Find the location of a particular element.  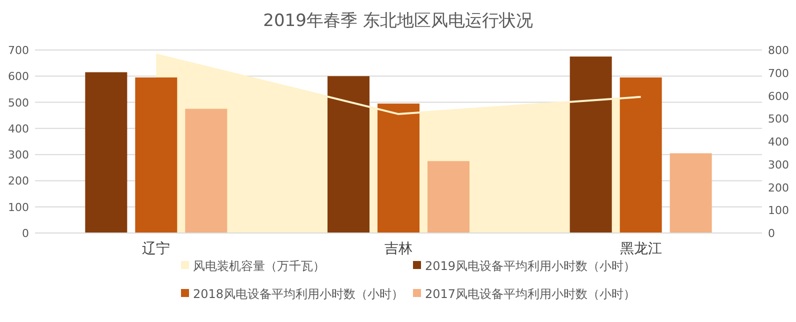

y2-tick-label: 800 is located at coordinates (778, 50).